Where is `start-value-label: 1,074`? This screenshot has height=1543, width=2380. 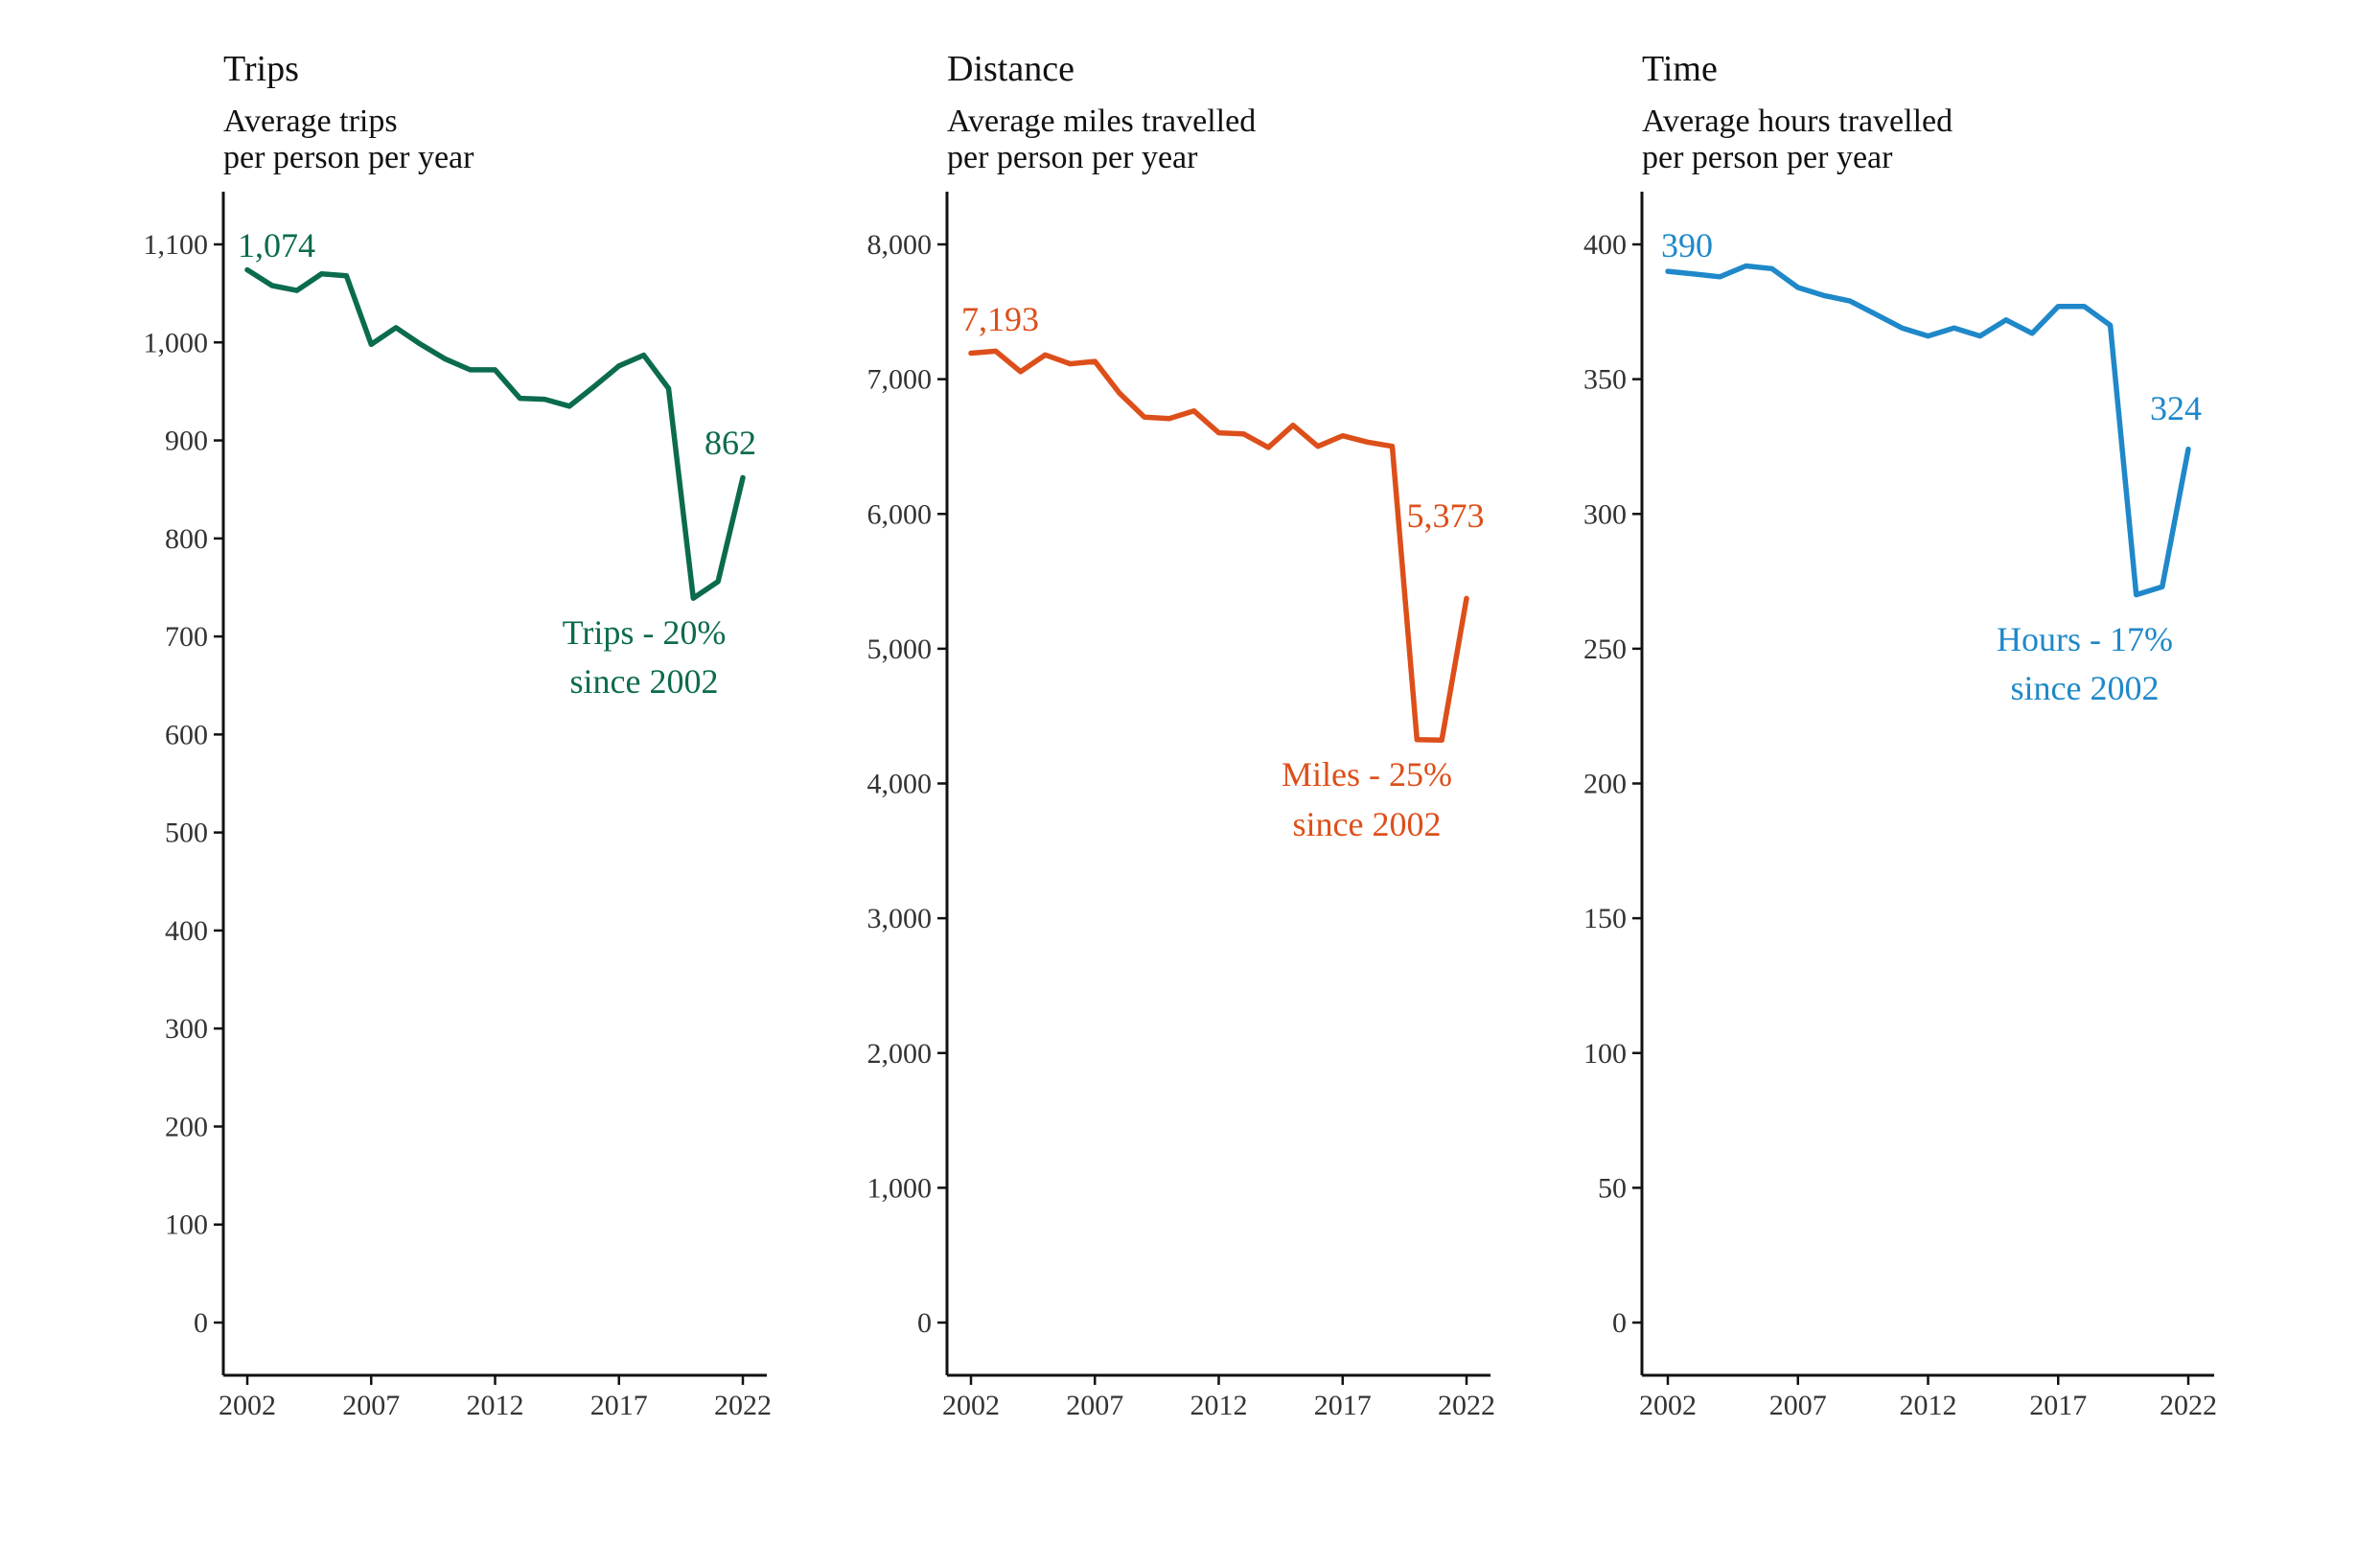
start-value-label: 1,074 is located at coordinates (277, 246).